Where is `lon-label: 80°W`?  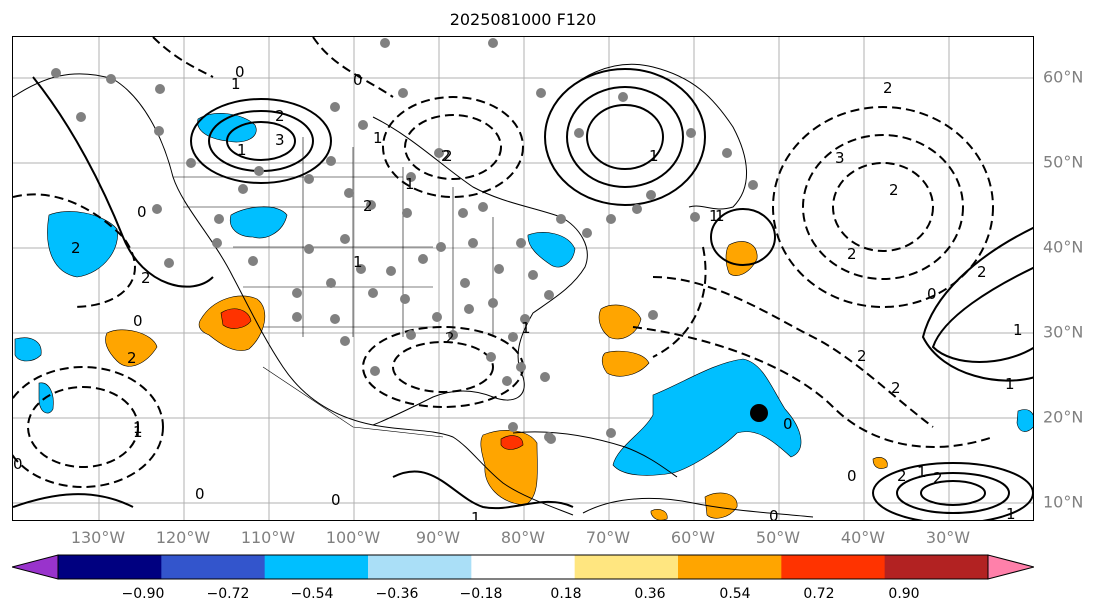
lon-label: 80°W is located at coordinates (523, 537).